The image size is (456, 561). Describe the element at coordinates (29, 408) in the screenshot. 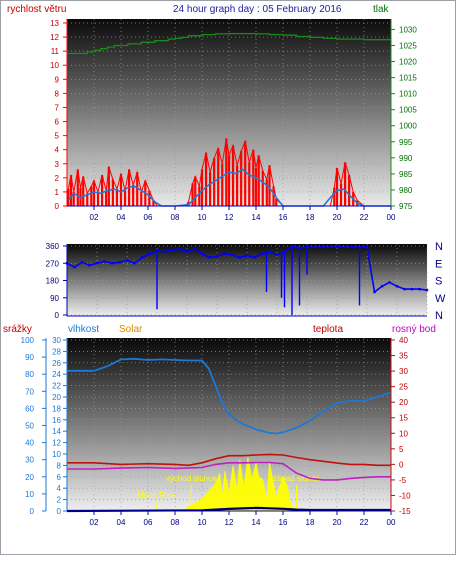

I see `rain-tick-label: 60` at that location.